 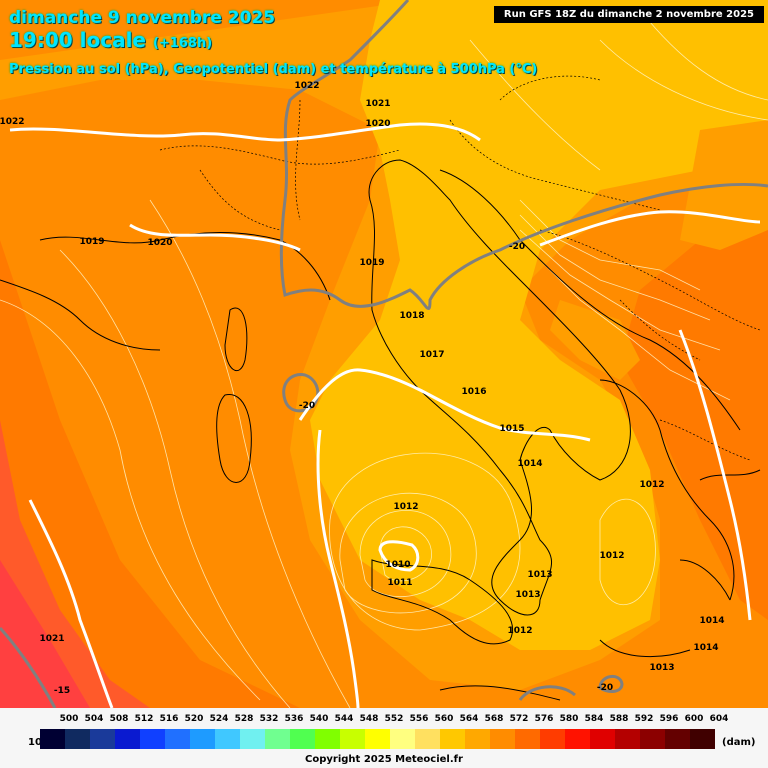 What do you see at coordinates (519, 719) in the screenshot?
I see `legend-tick: 572` at bounding box center [519, 719].